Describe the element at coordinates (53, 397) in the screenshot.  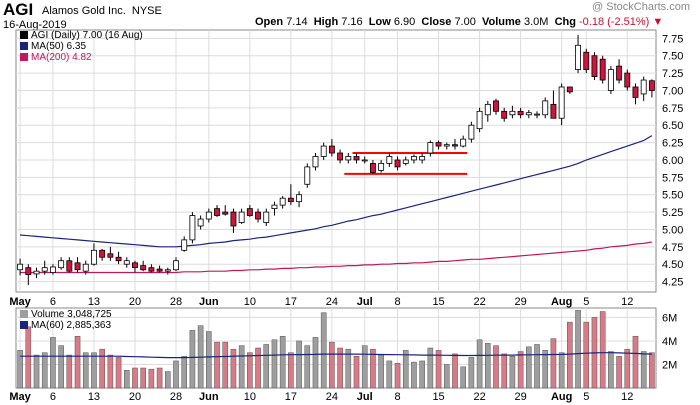
I see `volume-x-tick-label: 6` at that location.